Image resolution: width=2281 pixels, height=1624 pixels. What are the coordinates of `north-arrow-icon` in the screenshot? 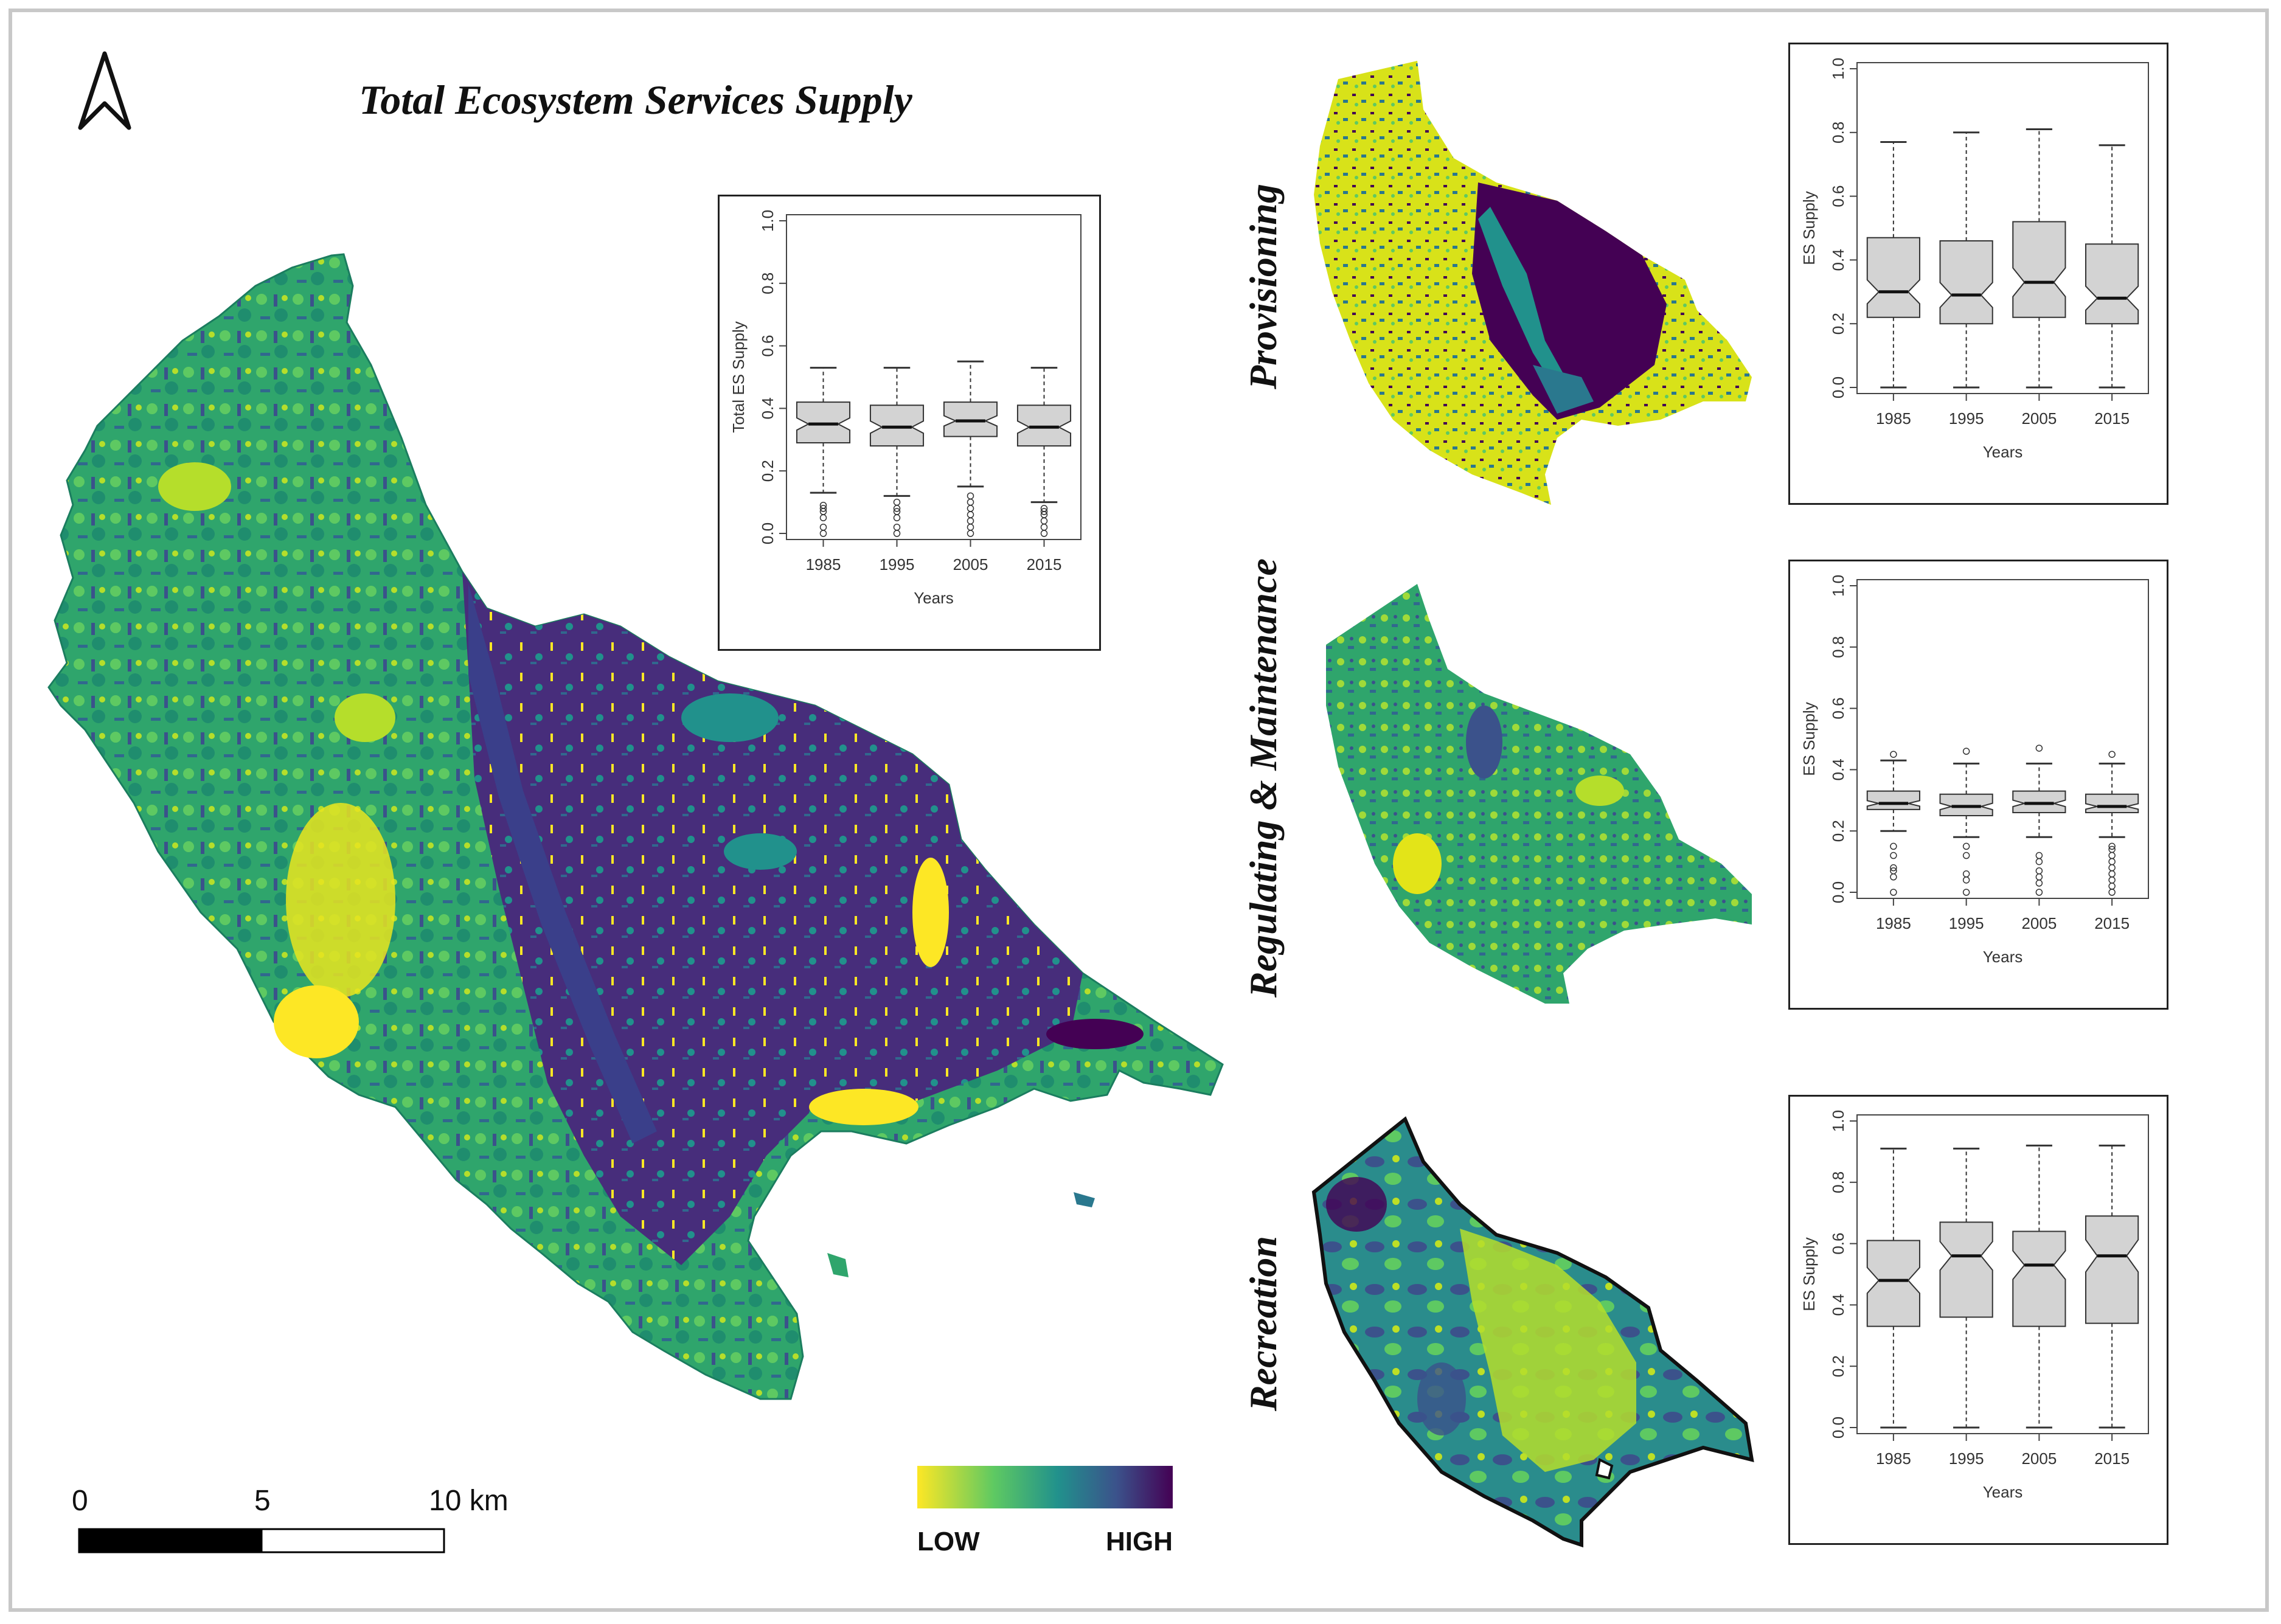 It's located at (104, 90).